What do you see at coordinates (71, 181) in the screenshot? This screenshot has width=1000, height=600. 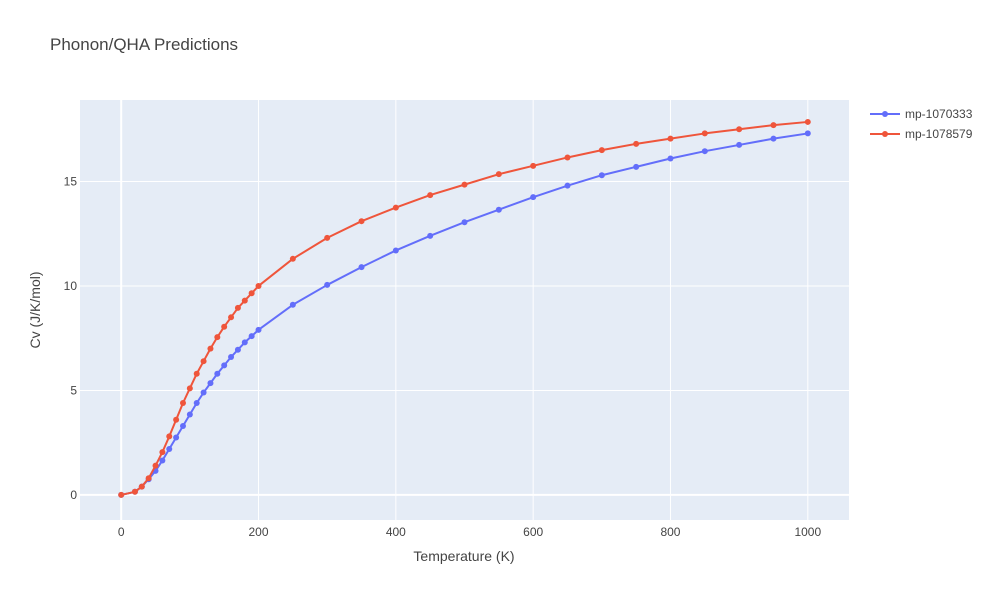 I see `y-tick-label: 15` at bounding box center [71, 181].